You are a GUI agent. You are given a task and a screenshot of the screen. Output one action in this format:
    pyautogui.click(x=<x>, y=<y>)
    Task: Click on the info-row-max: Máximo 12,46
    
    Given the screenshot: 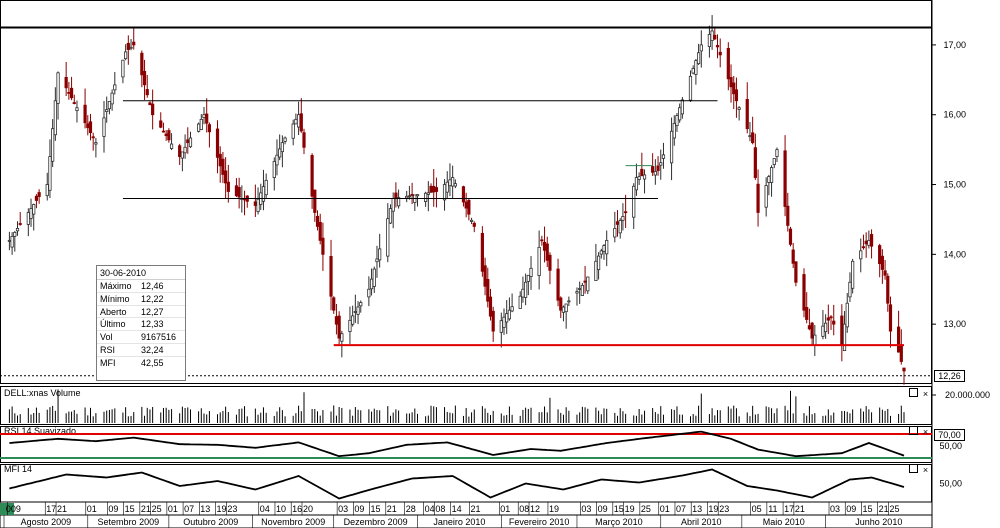 What is the action you would take?
    pyautogui.click(x=141, y=286)
    